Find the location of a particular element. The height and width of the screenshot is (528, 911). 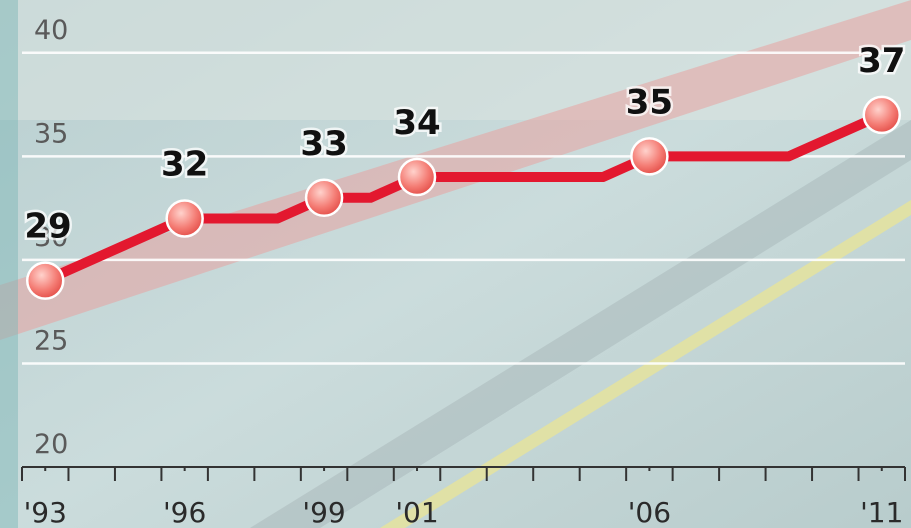

x-tick-label: '06 is located at coordinates (649, 512).